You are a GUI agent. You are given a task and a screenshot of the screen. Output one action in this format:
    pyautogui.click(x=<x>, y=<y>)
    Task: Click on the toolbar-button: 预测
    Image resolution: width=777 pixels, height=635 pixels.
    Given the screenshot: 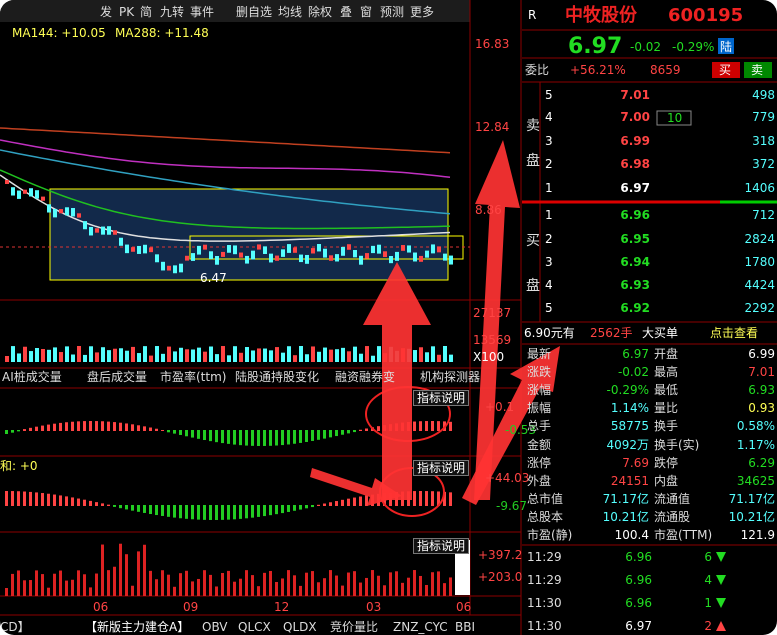 What is the action you would take?
    pyautogui.click(x=392, y=12)
    